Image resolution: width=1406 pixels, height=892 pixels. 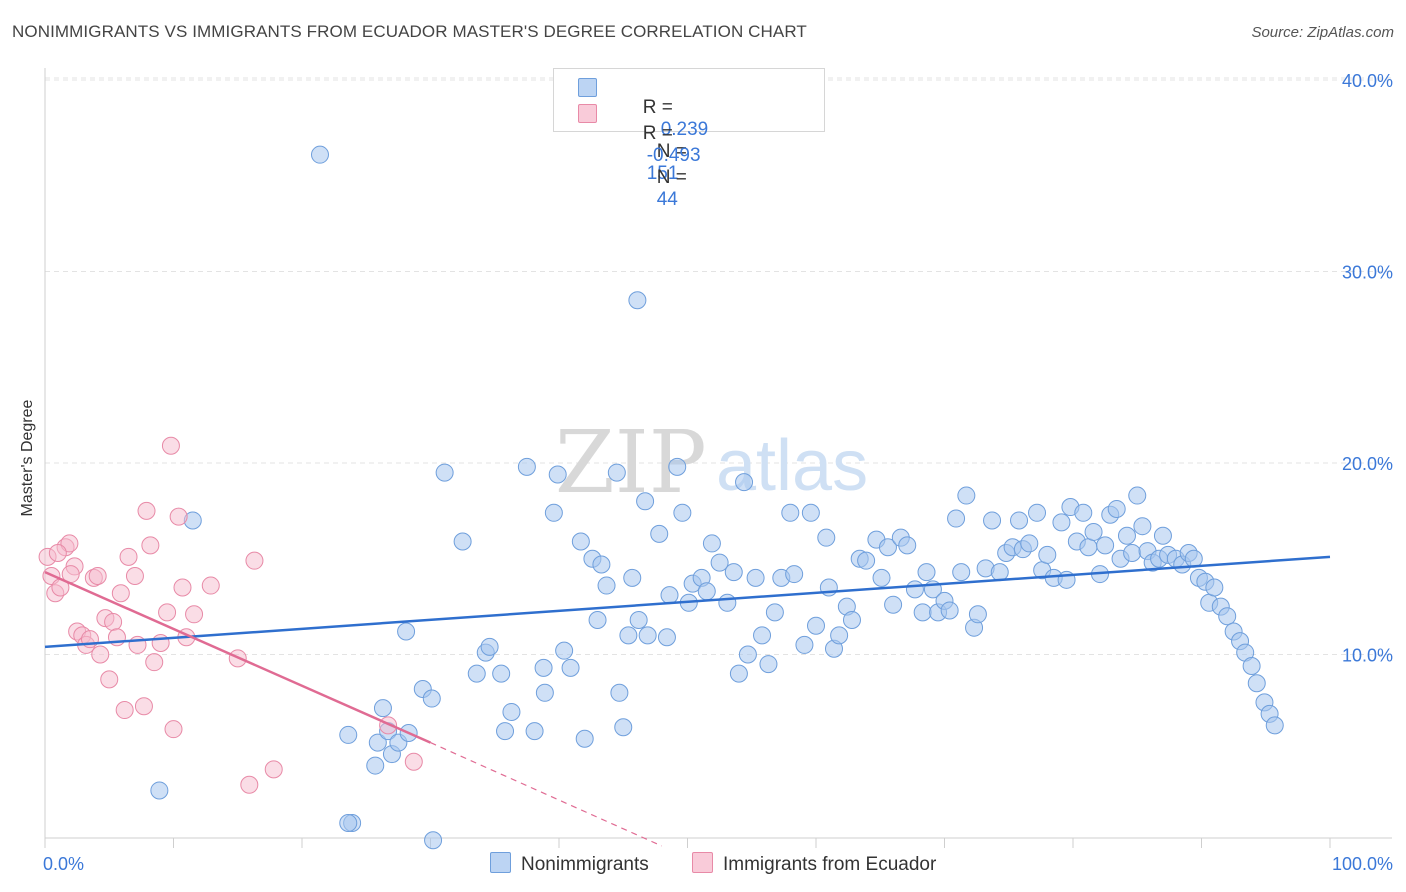 What do you see at coordinates (1362, 864) in the screenshot?
I see `x-tick-label: 100.0%` at bounding box center [1362, 864].